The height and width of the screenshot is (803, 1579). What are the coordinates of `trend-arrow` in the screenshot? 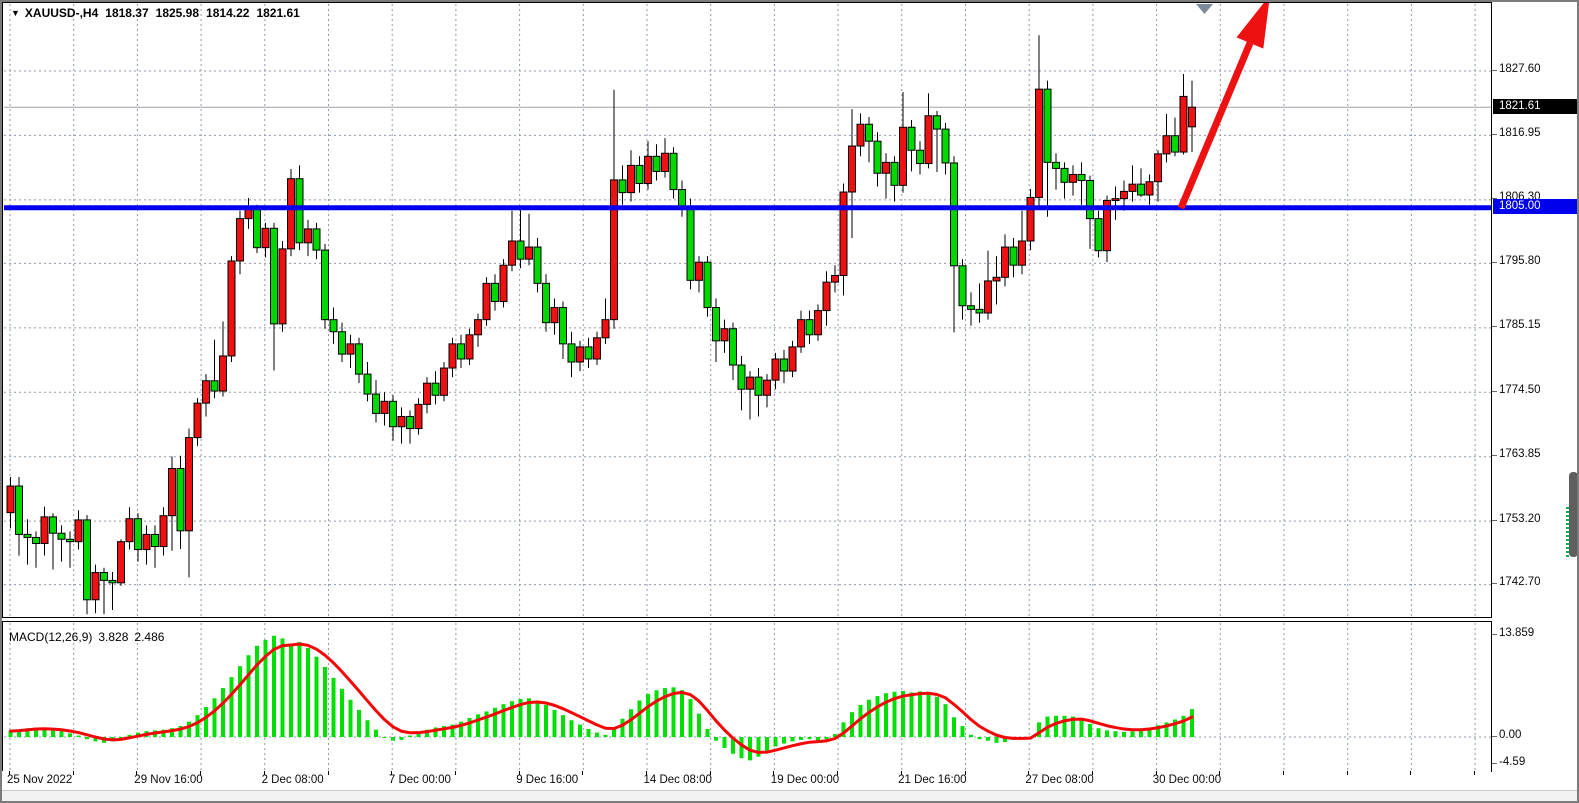 It's located at (1223, 106).